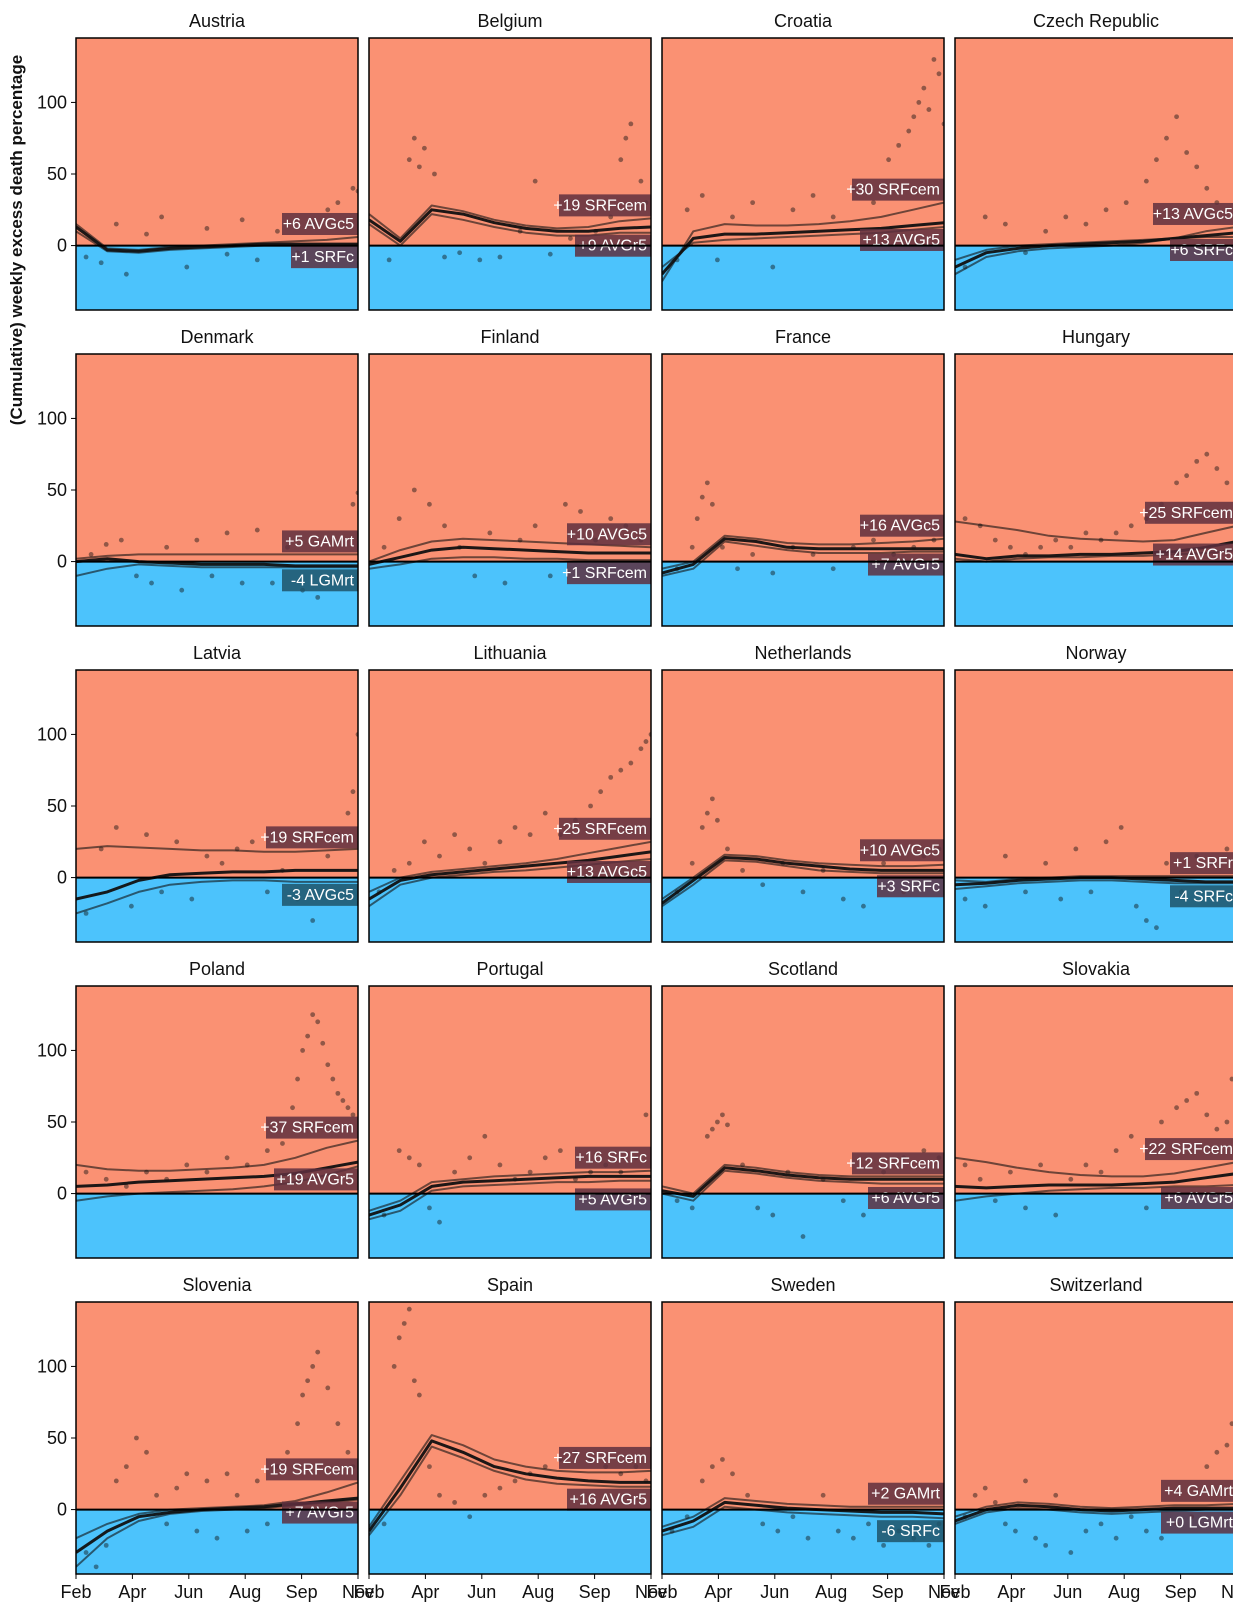 This screenshot has width=1233, height=1605. Describe the element at coordinates (319, 1513) in the screenshot. I see `badge-text: +7 AVGr5` at that location.